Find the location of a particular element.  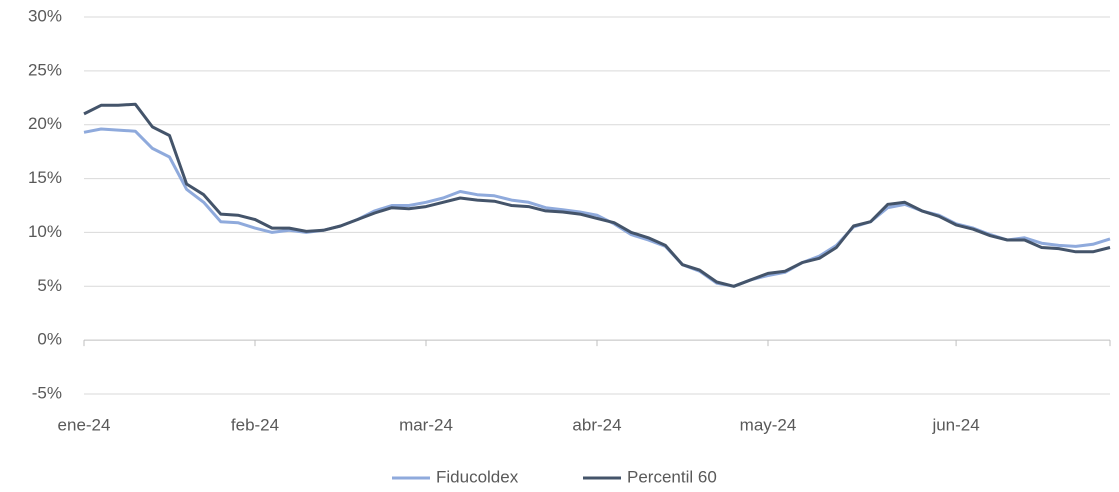

y-tick-label: 30% is located at coordinates (45, 15).